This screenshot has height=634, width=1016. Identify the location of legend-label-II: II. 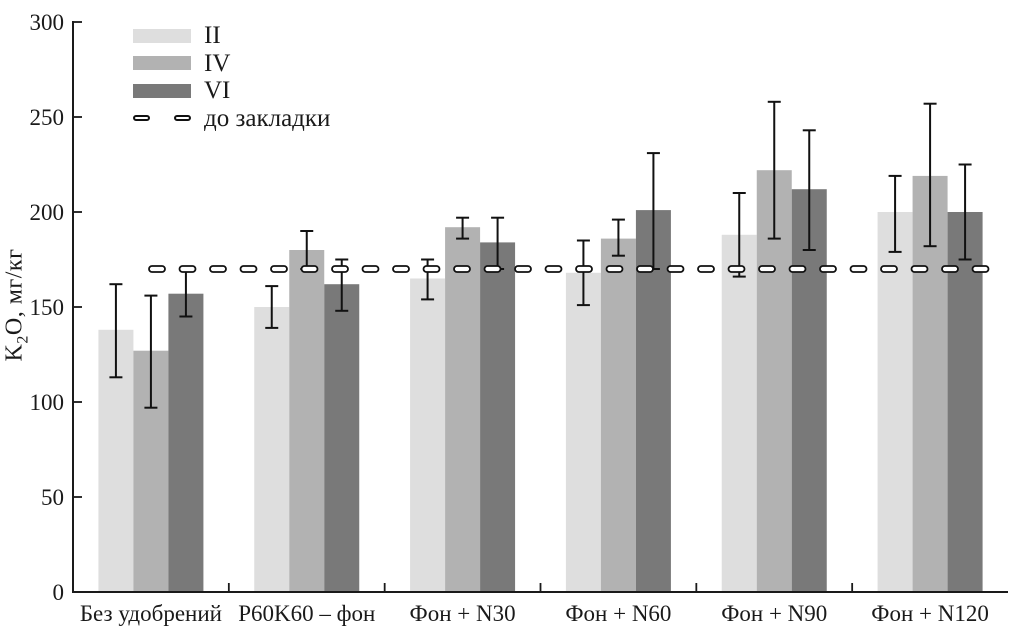
(212, 36).